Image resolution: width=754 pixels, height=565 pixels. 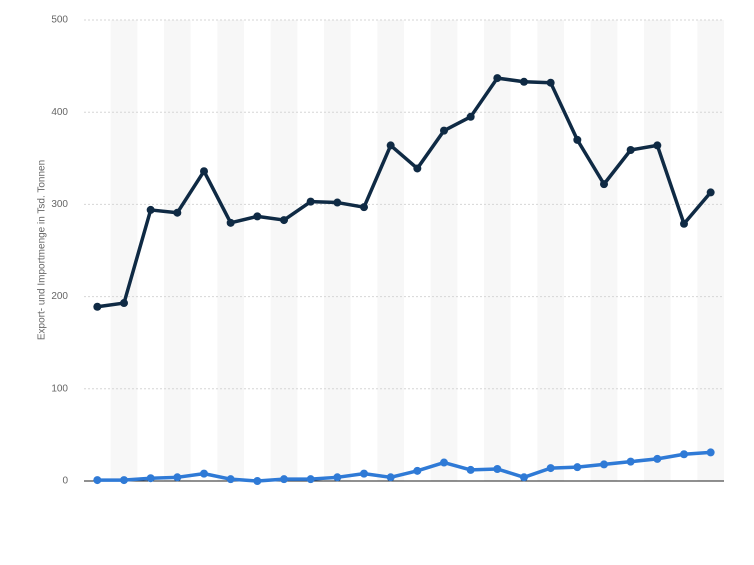 I want to click on y-tick-label: 200, so click(x=59, y=296).